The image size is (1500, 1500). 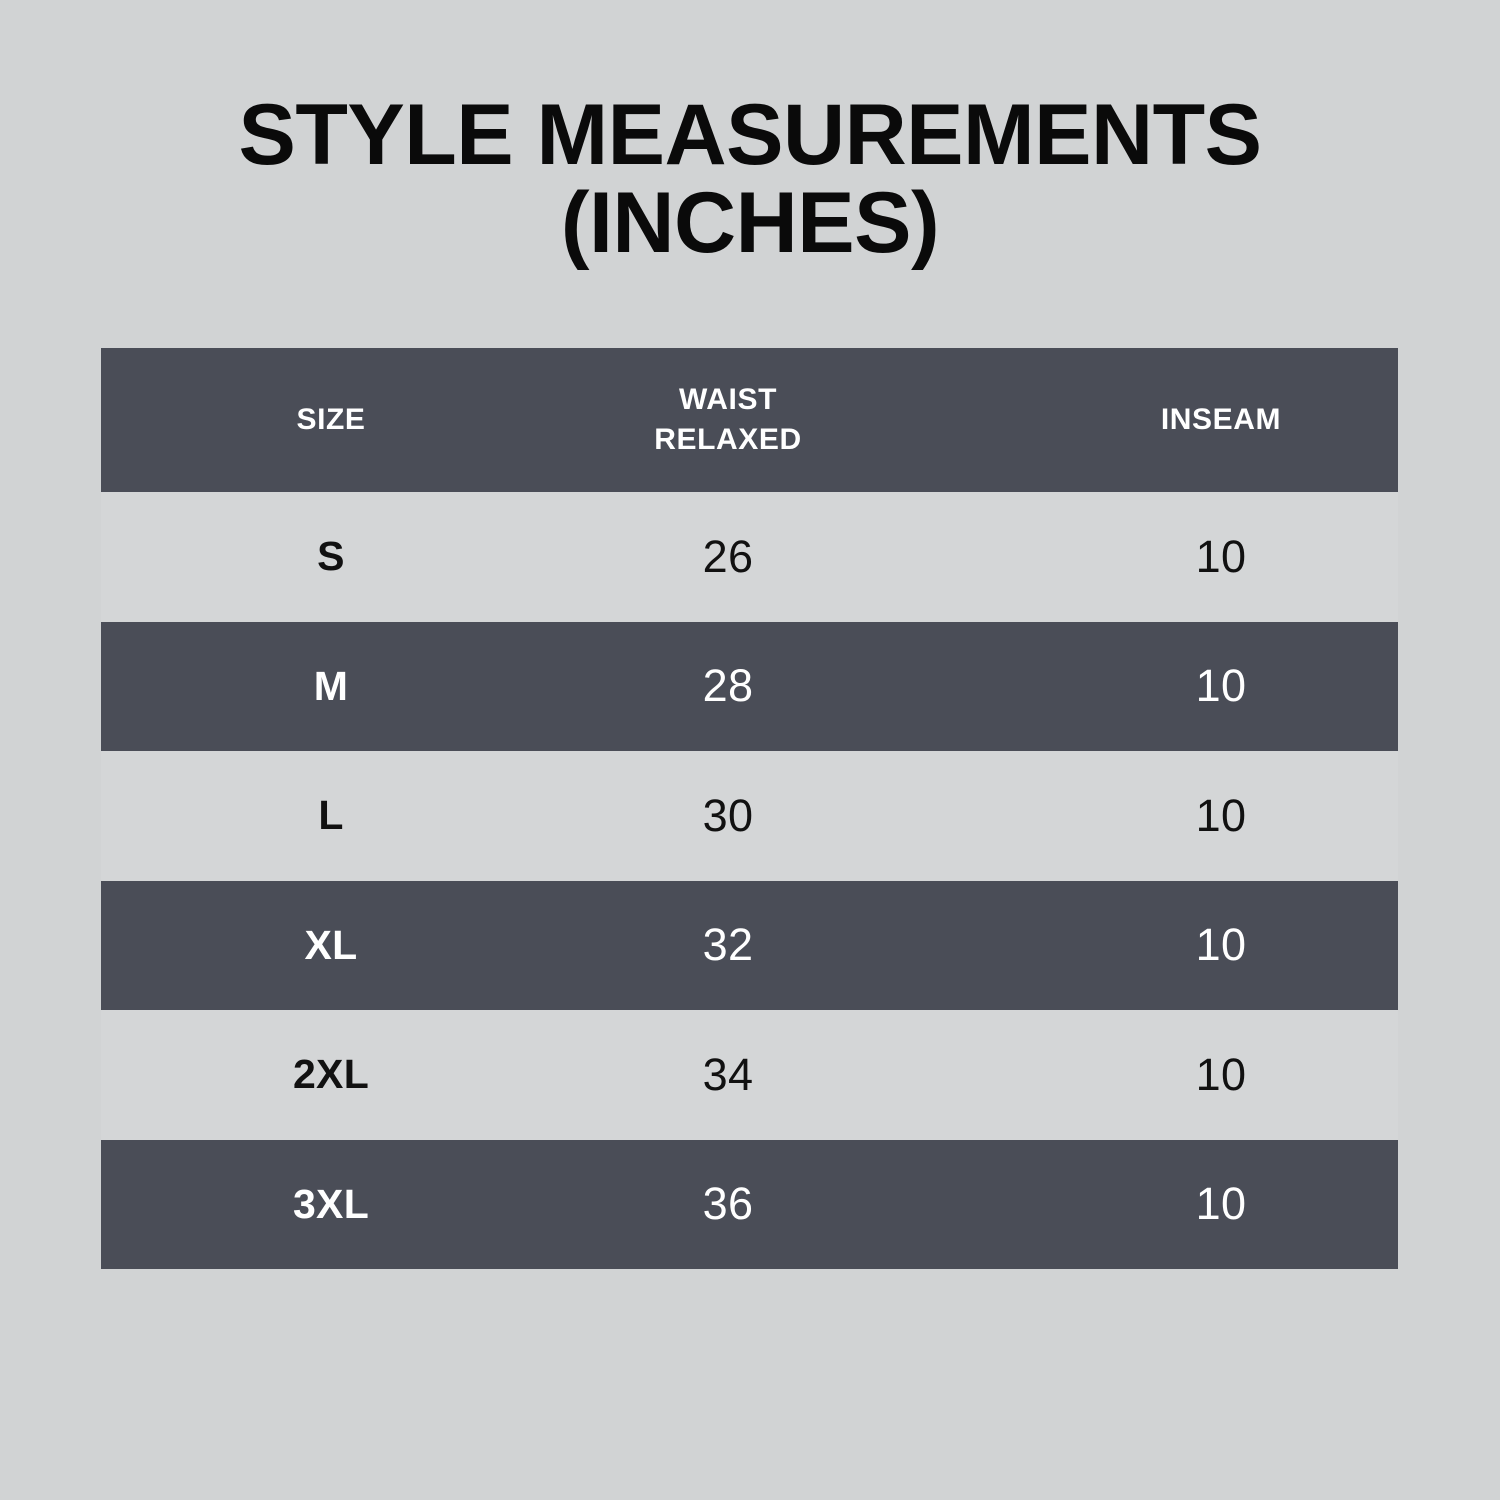 I want to click on cell-waist-relaxed: 36, so click(x=728, y=1204).